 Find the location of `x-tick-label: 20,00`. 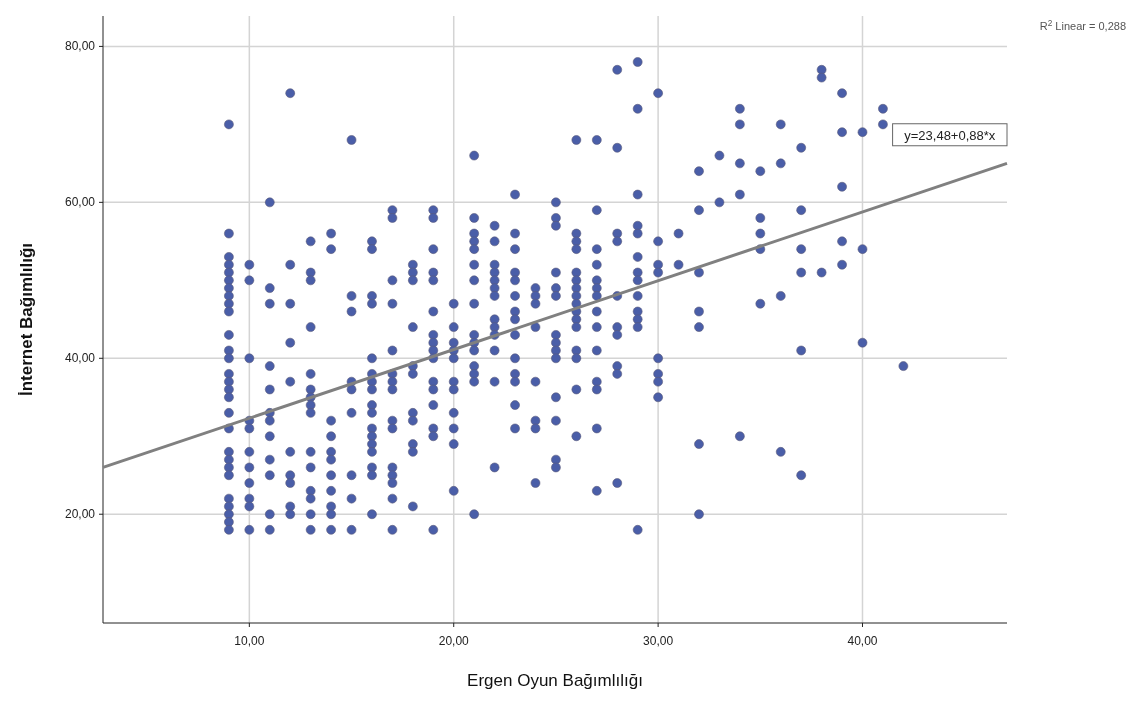

x-tick-label: 20,00 is located at coordinates (454, 641).